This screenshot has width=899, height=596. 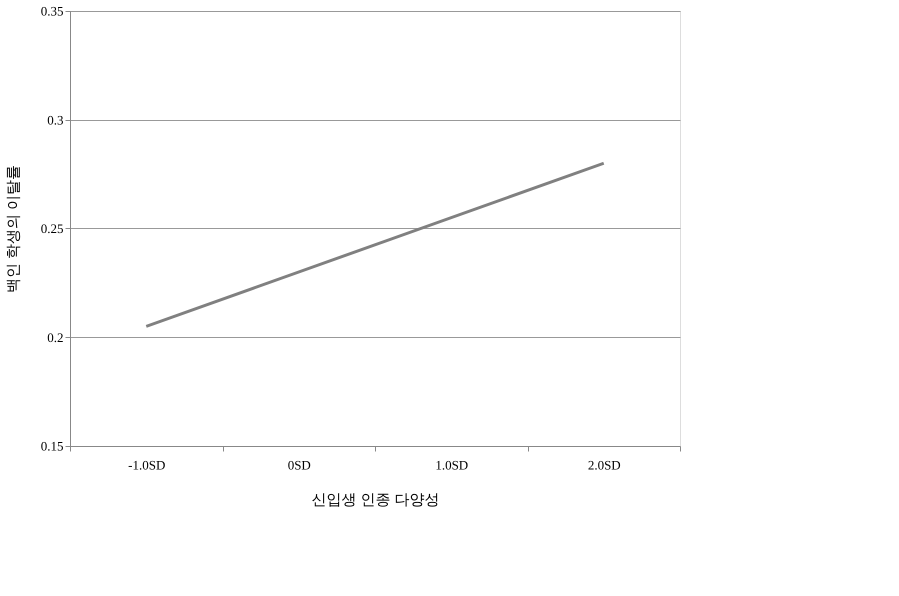 I want to click on line-series, so click(x=375, y=245).